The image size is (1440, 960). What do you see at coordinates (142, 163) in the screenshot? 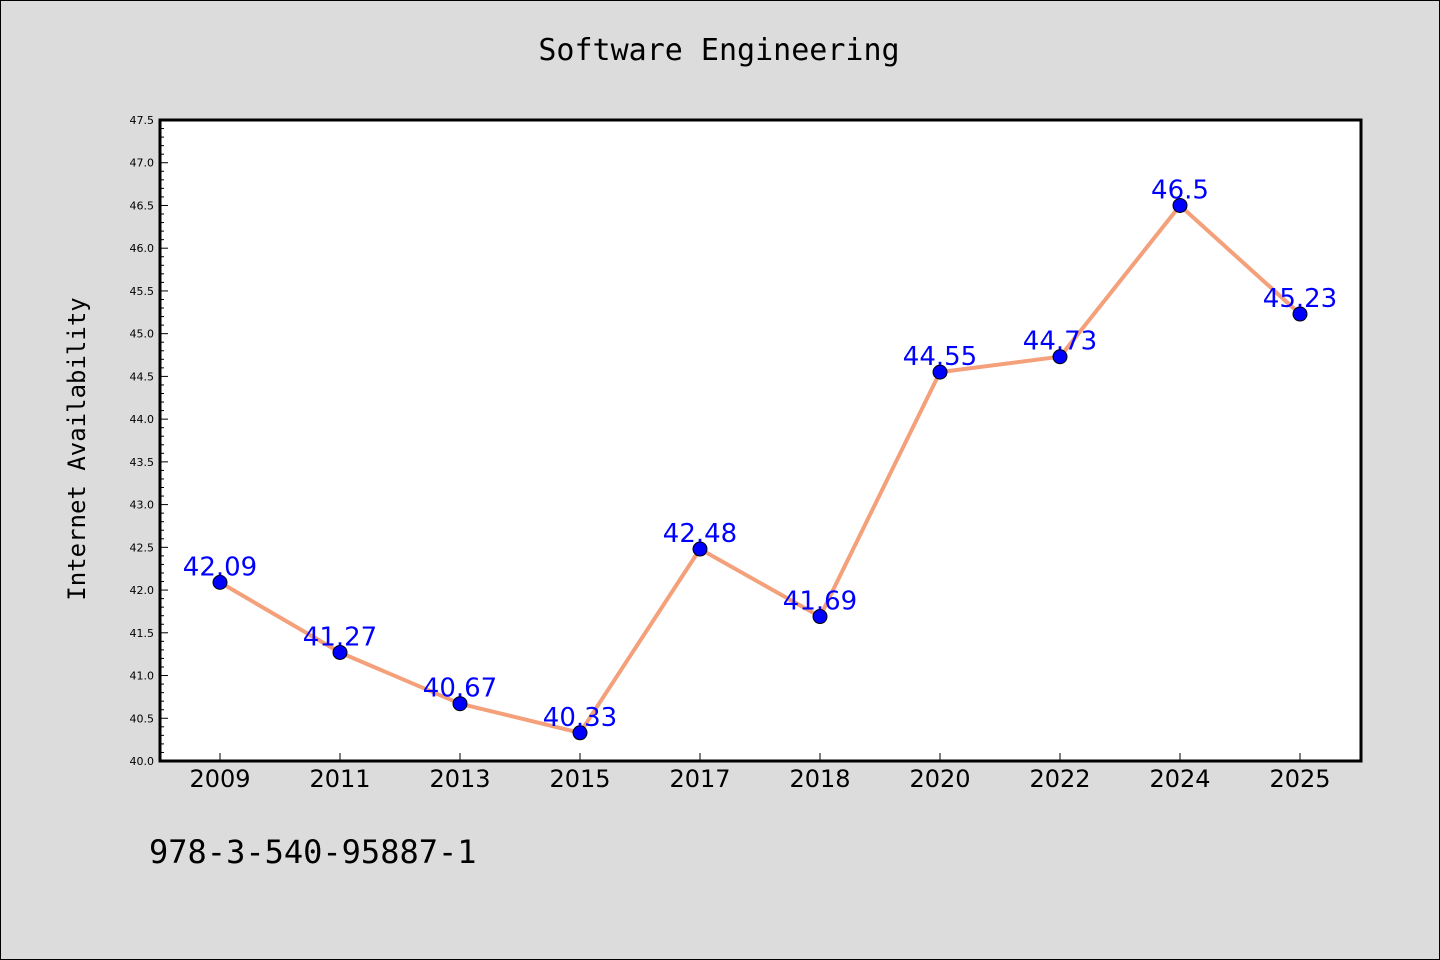
I see `y-tick-label: 47.0` at bounding box center [142, 163].